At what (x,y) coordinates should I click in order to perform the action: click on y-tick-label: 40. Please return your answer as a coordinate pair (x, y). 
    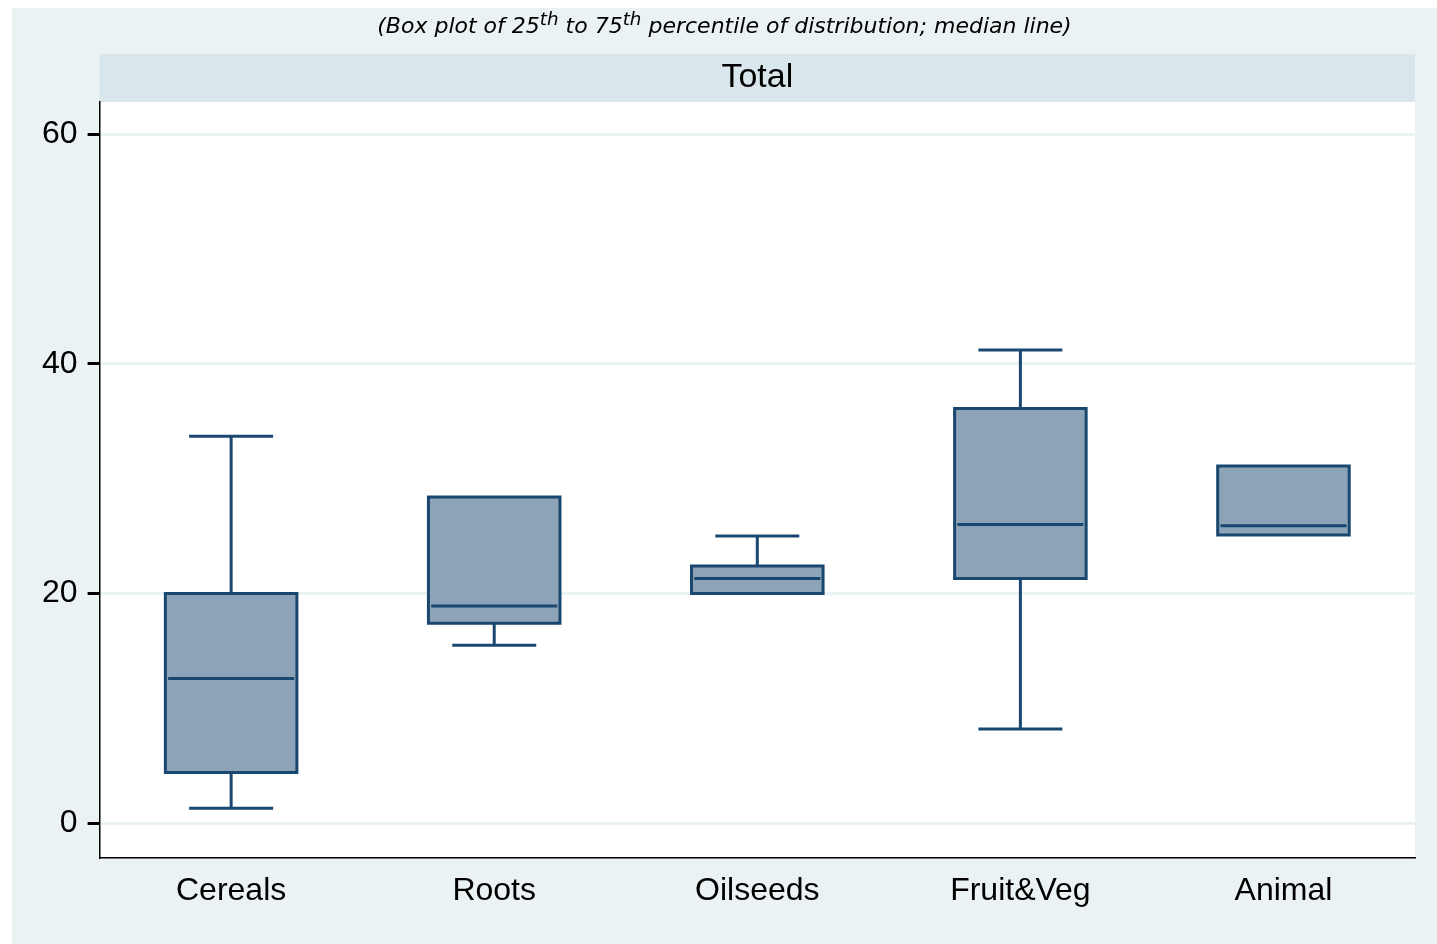
    Looking at the image, I should click on (60, 361).